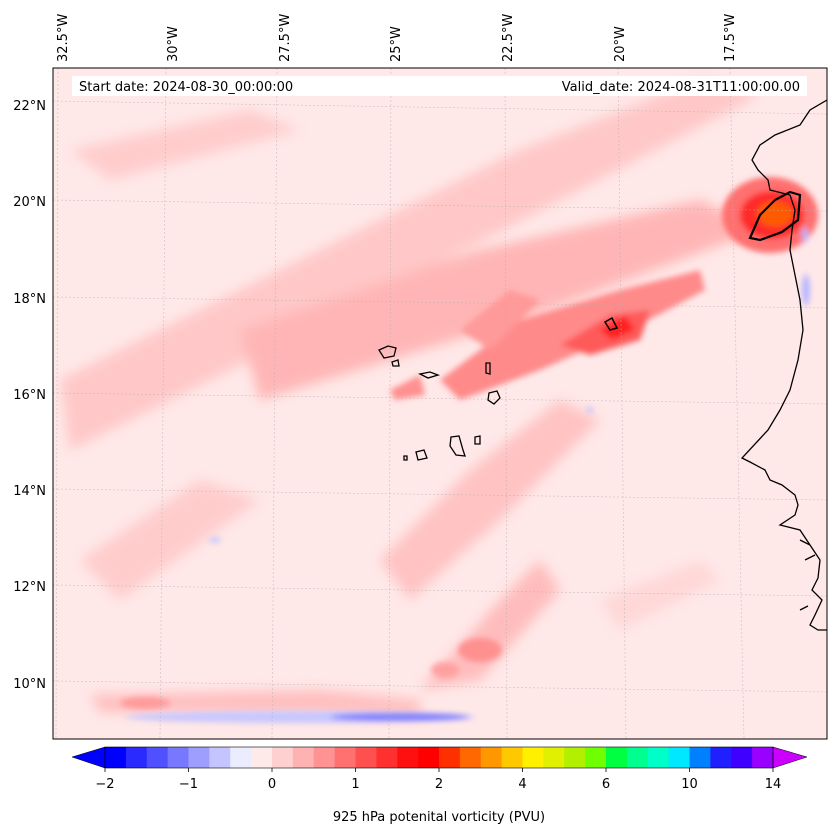 The image size is (837, 836). What do you see at coordinates (681, 87) in the screenshot?
I see `valid-date-label: Valid_date: 2024-08-31T11:00:00.00` at bounding box center [681, 87].